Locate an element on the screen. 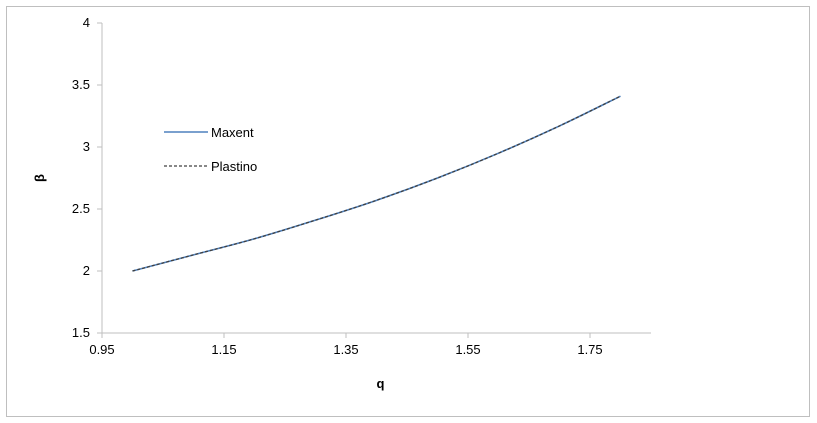  x-tick-label: 1.75 is located at coordinates (589, 349).